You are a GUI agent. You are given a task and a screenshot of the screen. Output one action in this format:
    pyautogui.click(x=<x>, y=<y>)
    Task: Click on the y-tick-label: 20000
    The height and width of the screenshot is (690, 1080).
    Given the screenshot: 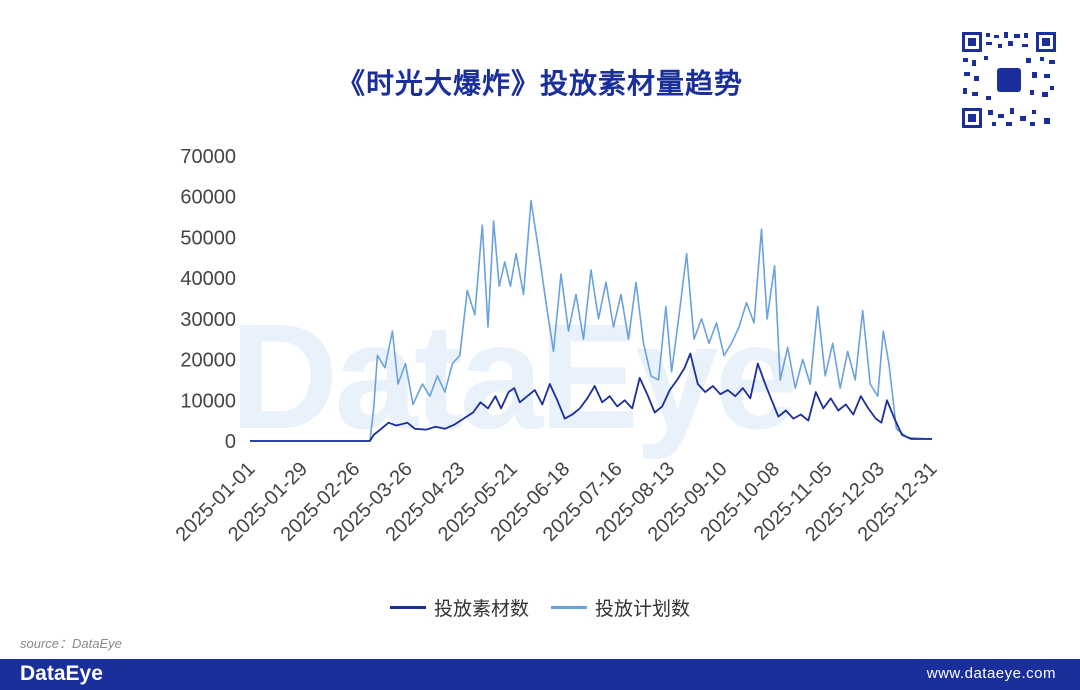 What is the action you would take?
    pyautogui.click(x=208, y=361)
    